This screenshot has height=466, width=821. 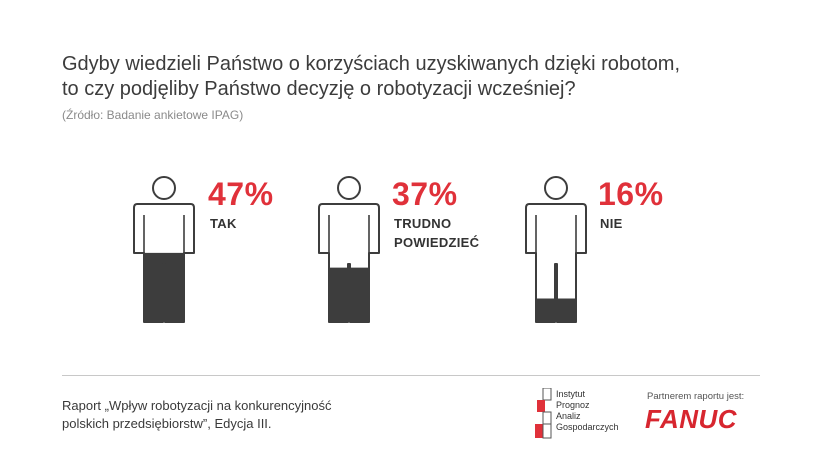 I want to click on ipag-line-4: Gospodarczych, so click(x=587, y=427).